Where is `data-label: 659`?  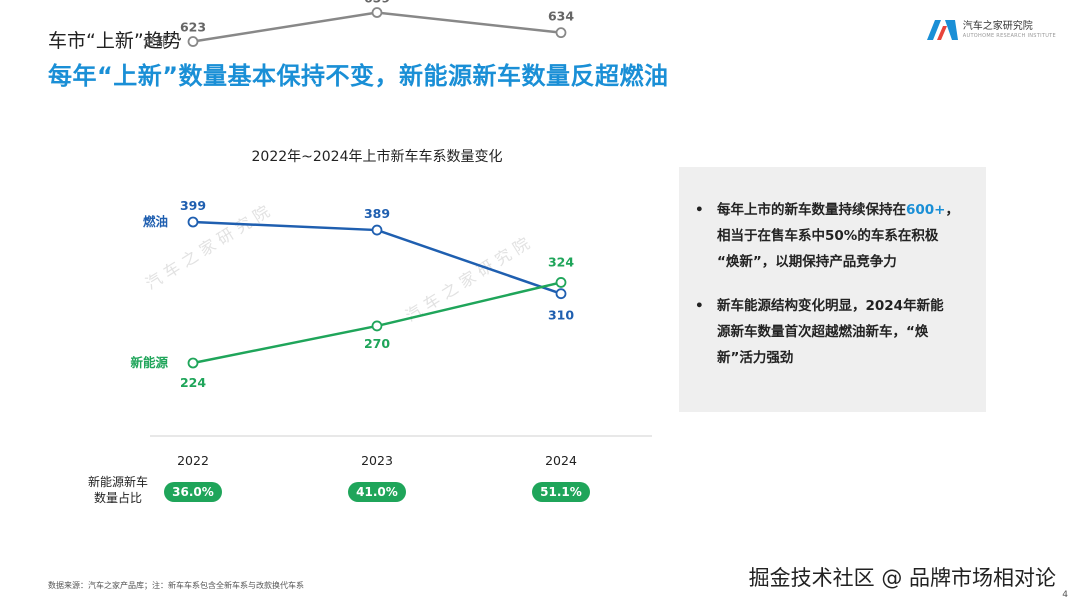 data-label: 659 is located at coordinates (377, 3).